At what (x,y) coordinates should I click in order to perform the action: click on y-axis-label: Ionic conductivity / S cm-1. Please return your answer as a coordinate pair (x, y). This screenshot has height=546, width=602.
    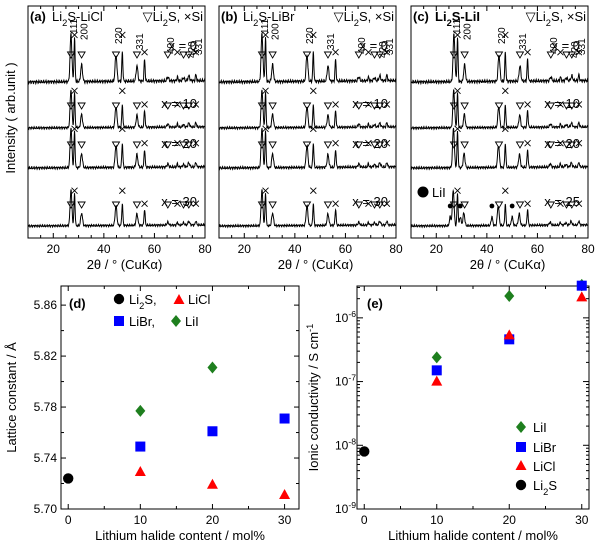
    Looking at the image, I should click on (313, 398).